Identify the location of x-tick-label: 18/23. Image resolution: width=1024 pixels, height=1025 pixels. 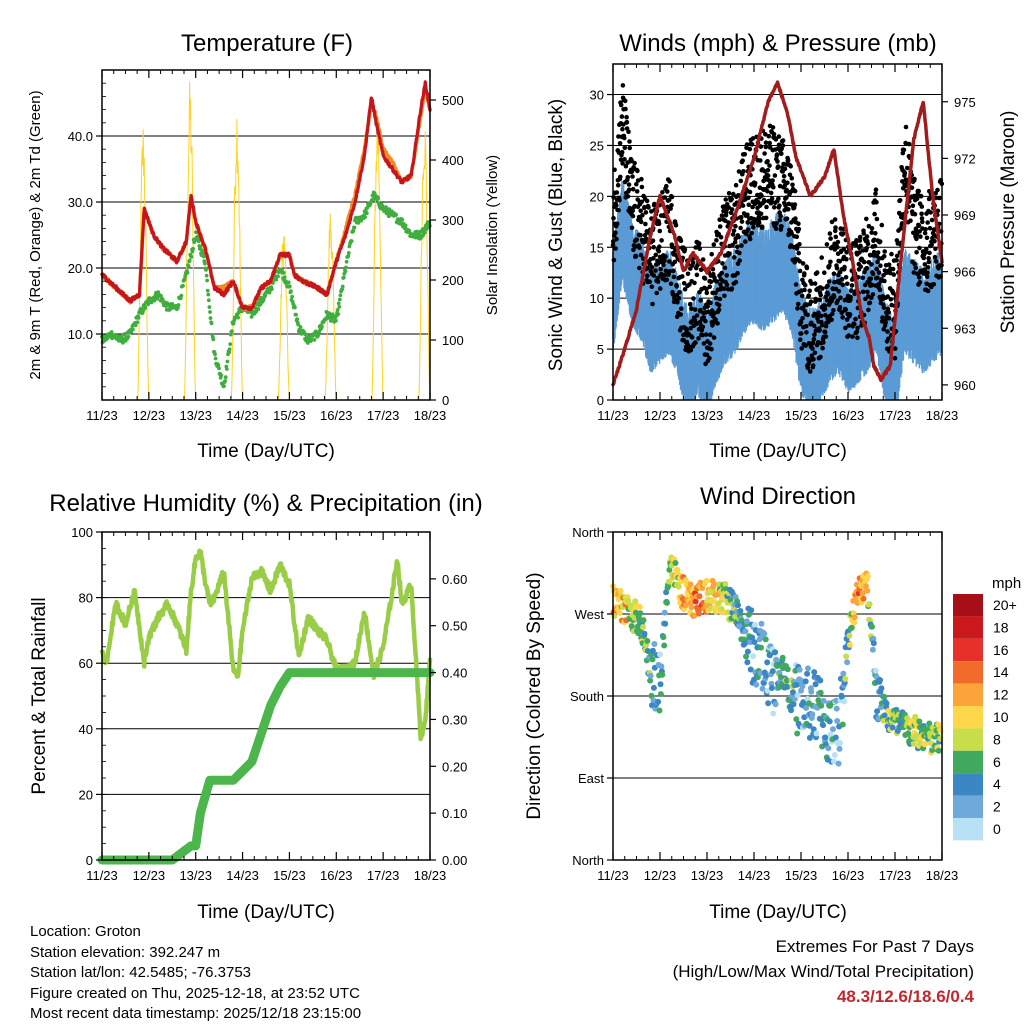
(942, 875).